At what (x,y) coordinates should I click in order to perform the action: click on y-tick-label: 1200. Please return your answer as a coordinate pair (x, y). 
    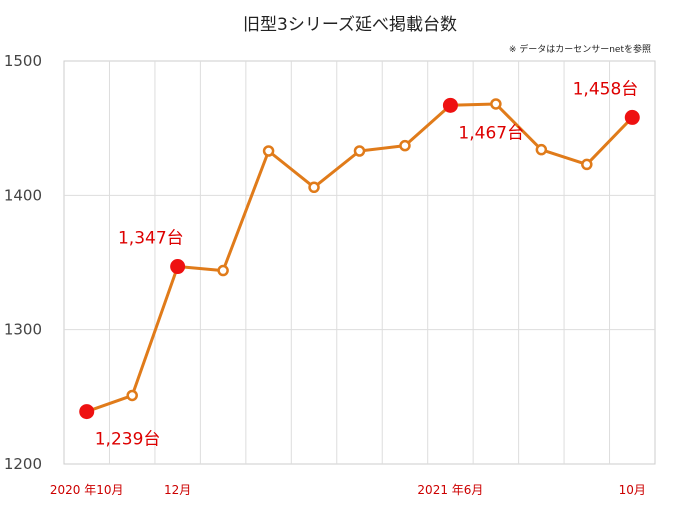
    Looking at the image, I should click on (23, 464).